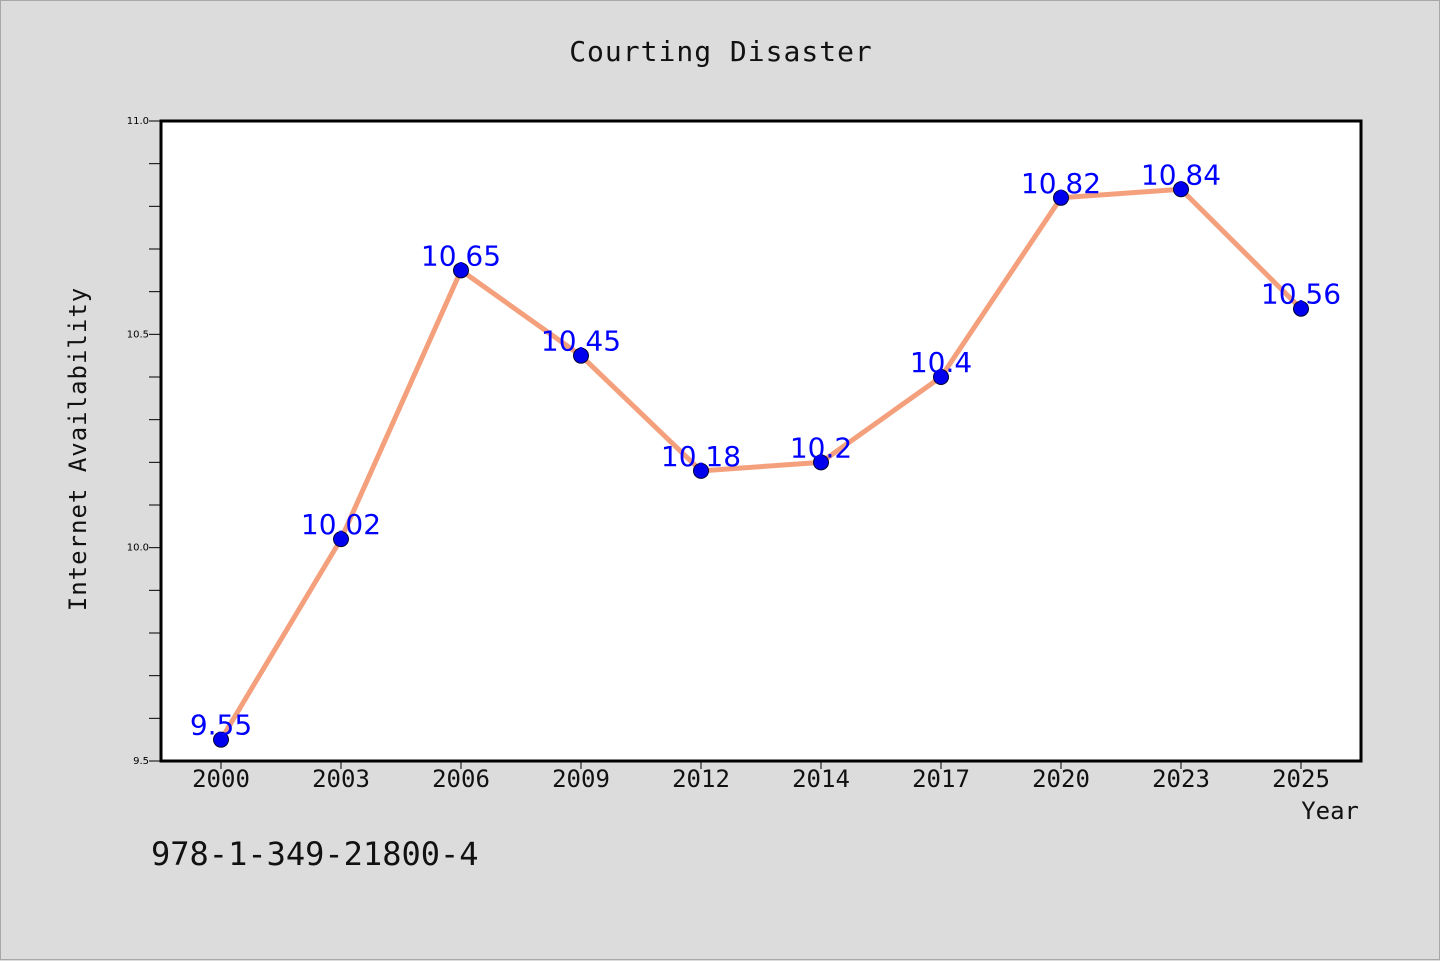  Describe the element at coordinates (138, 334) in the screenshot. I see `y-tick-label: 10.5` at that location.